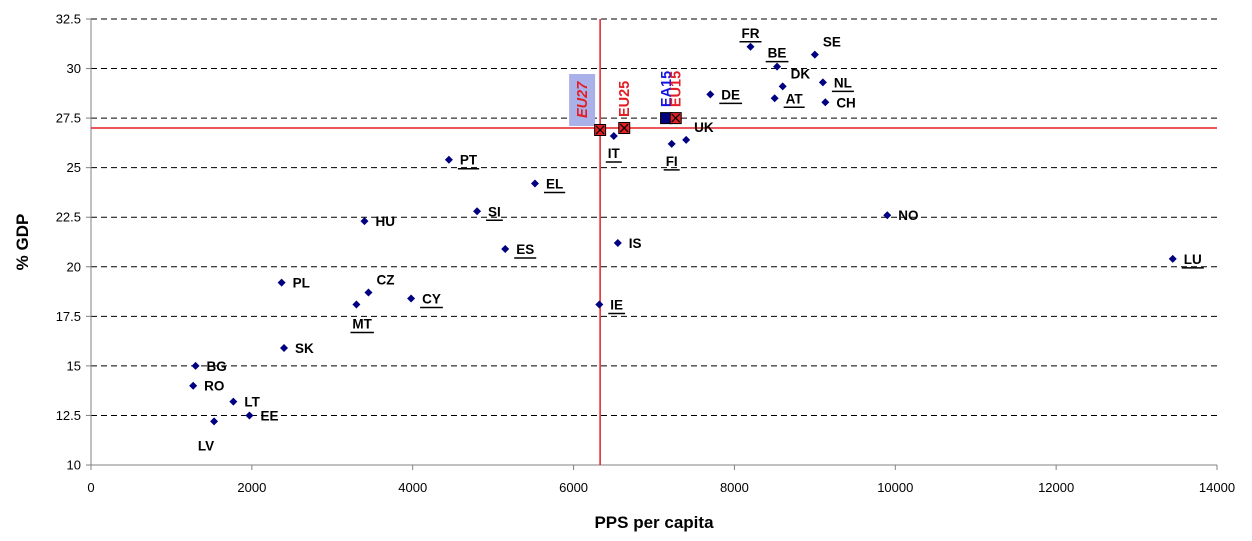 The height and width of the screenshot is (541, 1252). What do you see at coordinates (469, 160) in the screenshot?
I see `data-point-label: PT` at bounding box center [469, 160].